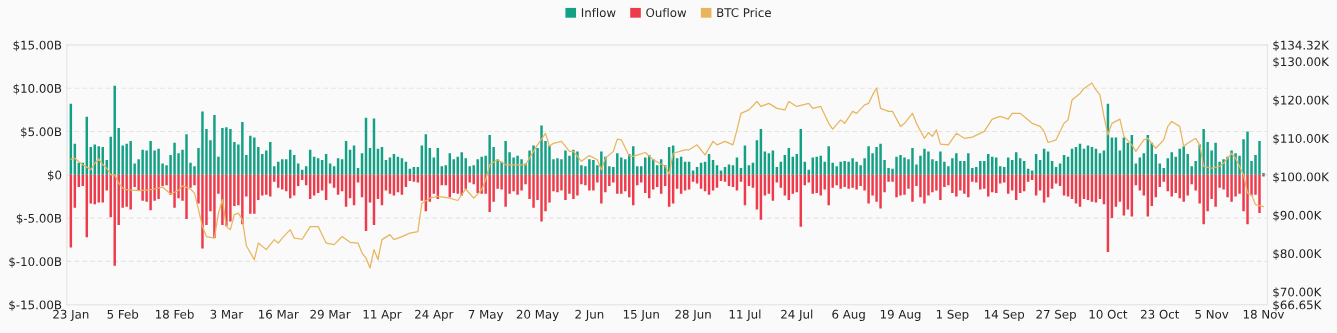 The height and width of the screenshot is (333, 1337). I want to click on x-tick-label: 15 Jun, so click(641, 315).